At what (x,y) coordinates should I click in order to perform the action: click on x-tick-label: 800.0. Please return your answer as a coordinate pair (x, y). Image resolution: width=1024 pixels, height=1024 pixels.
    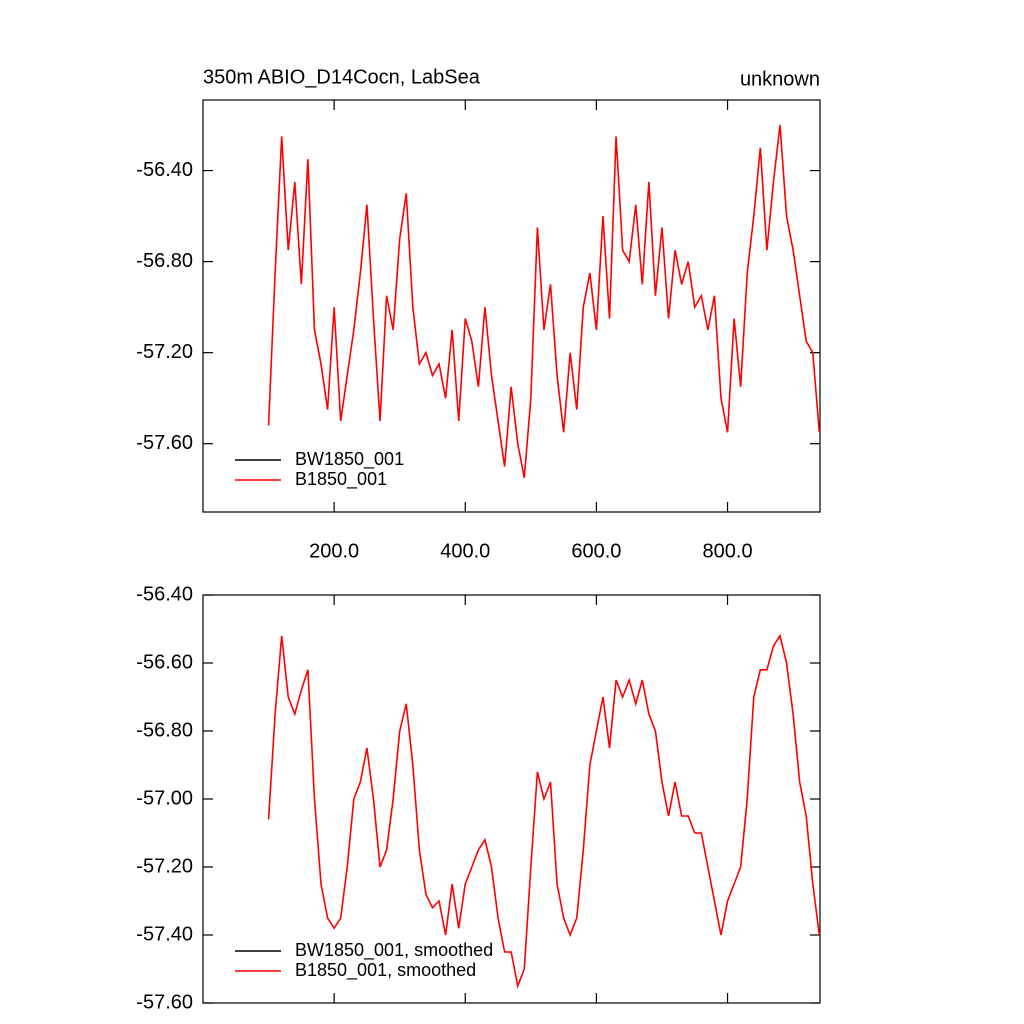
    Looking at the image, I should click on (728, 551).